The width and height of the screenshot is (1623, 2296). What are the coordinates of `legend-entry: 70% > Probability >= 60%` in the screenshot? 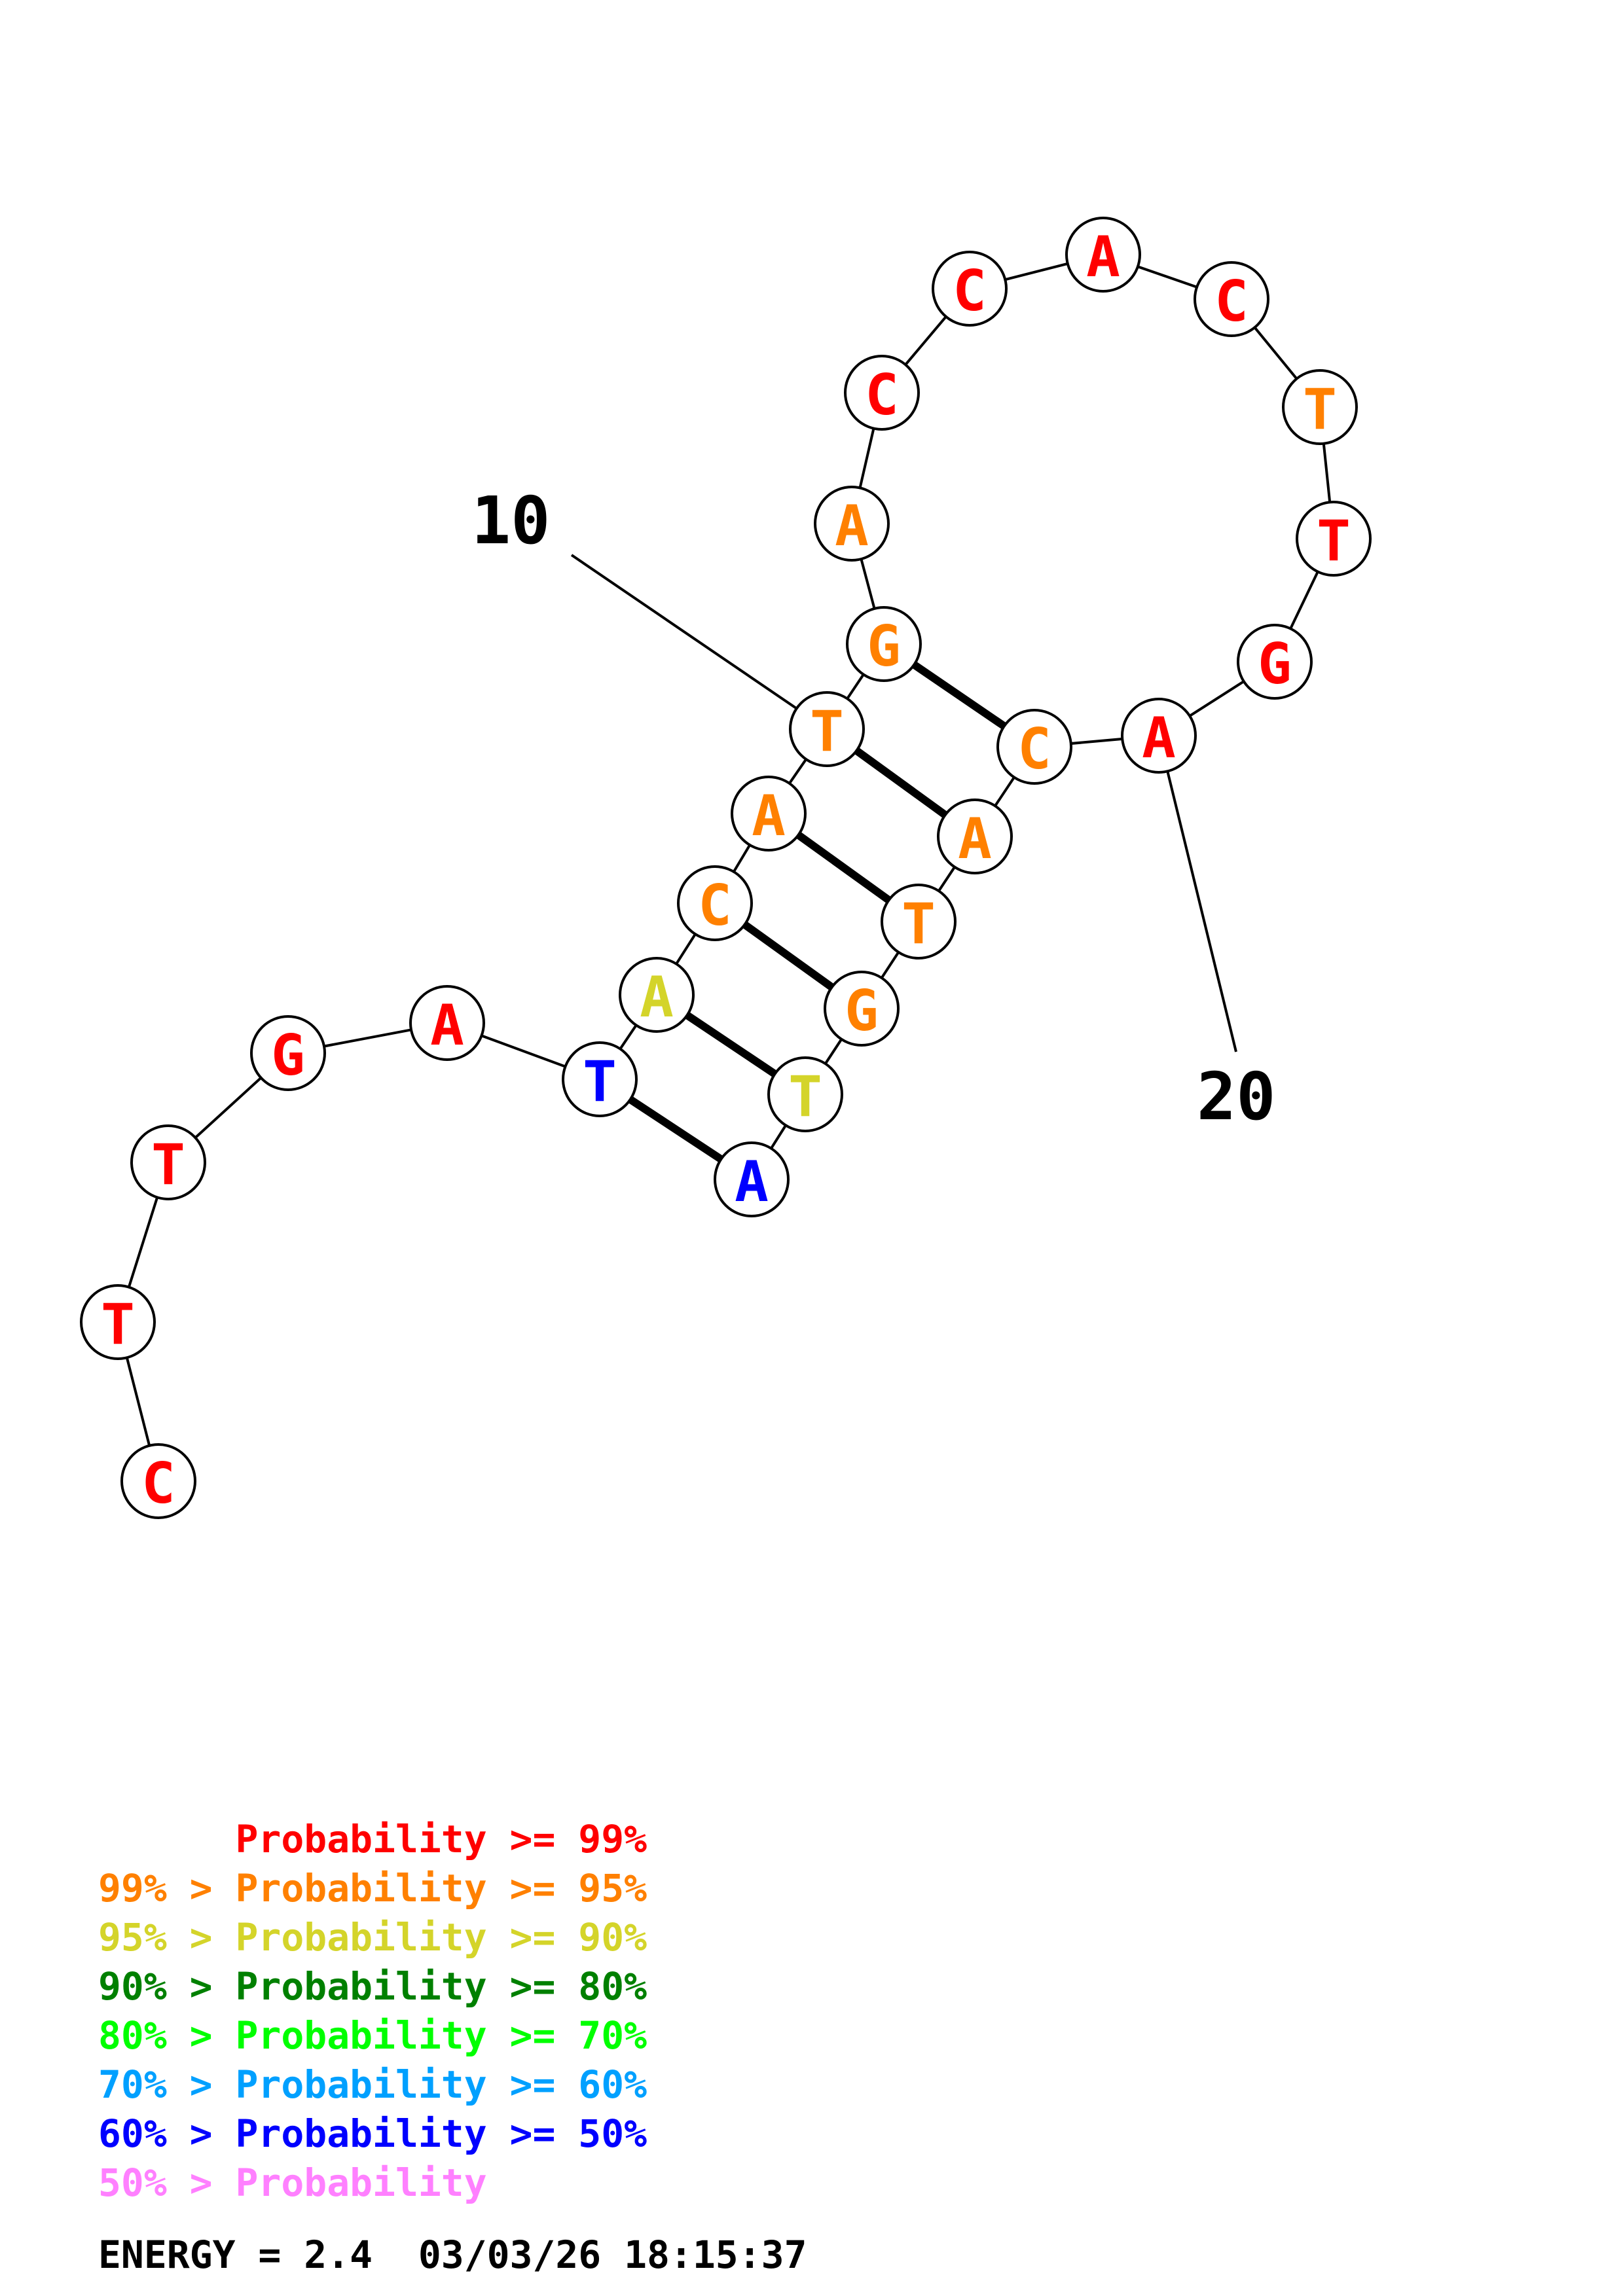 It's located at (372, 2084).